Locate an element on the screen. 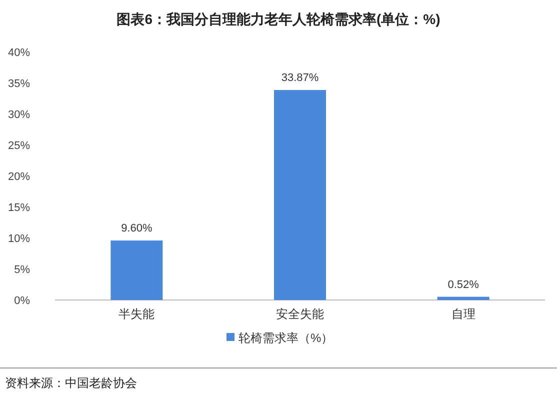 This screenshot has width=557, height=403. ytick: 35% is located at coordinates (19, 84).